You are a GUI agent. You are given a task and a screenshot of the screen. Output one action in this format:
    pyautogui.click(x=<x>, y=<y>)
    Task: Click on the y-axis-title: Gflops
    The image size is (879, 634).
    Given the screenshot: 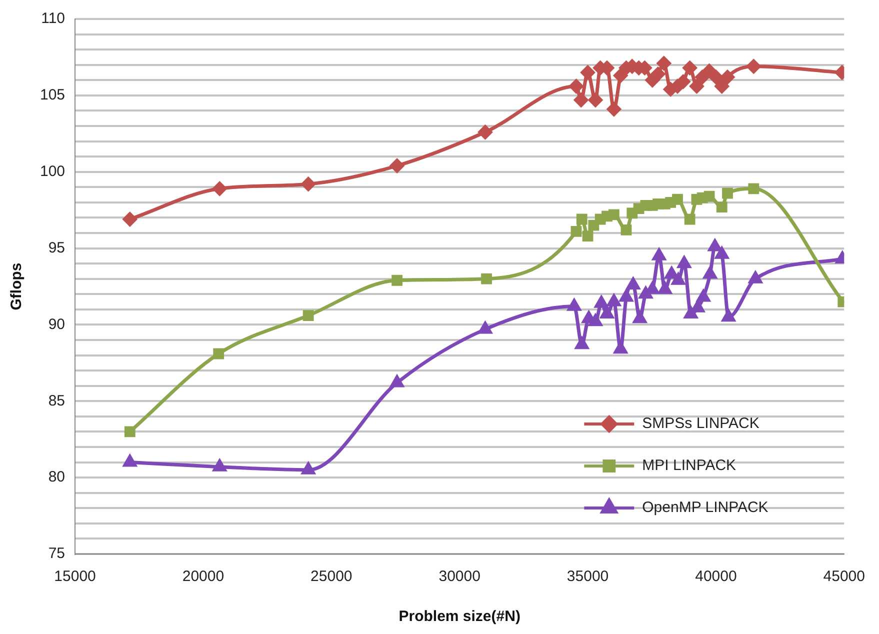 What is the action you would take?
    pyautogui.click(x=17, y=286)
    